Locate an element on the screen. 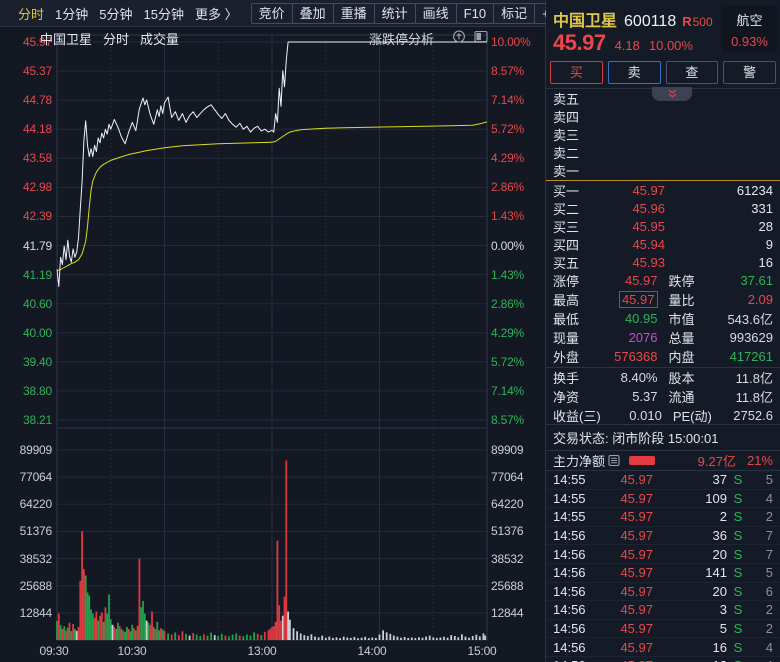 Image resolution: width=780 pixels, height=662 pixels. stat-label: 外盘 is located at coordinates (566, 357).